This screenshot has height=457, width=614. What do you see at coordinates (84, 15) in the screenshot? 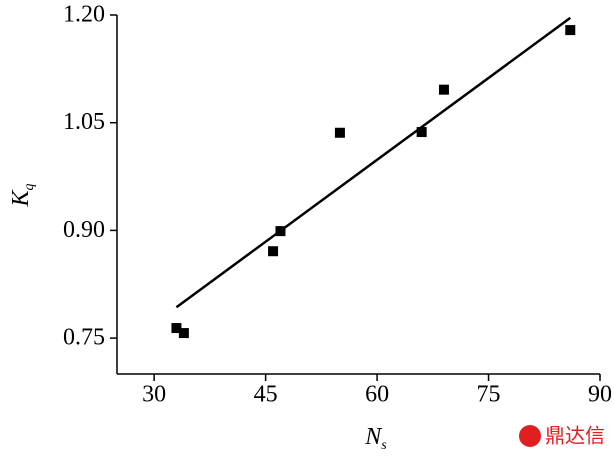
I see `y-tick-label: 1.20` at bounding box center [84, 15].